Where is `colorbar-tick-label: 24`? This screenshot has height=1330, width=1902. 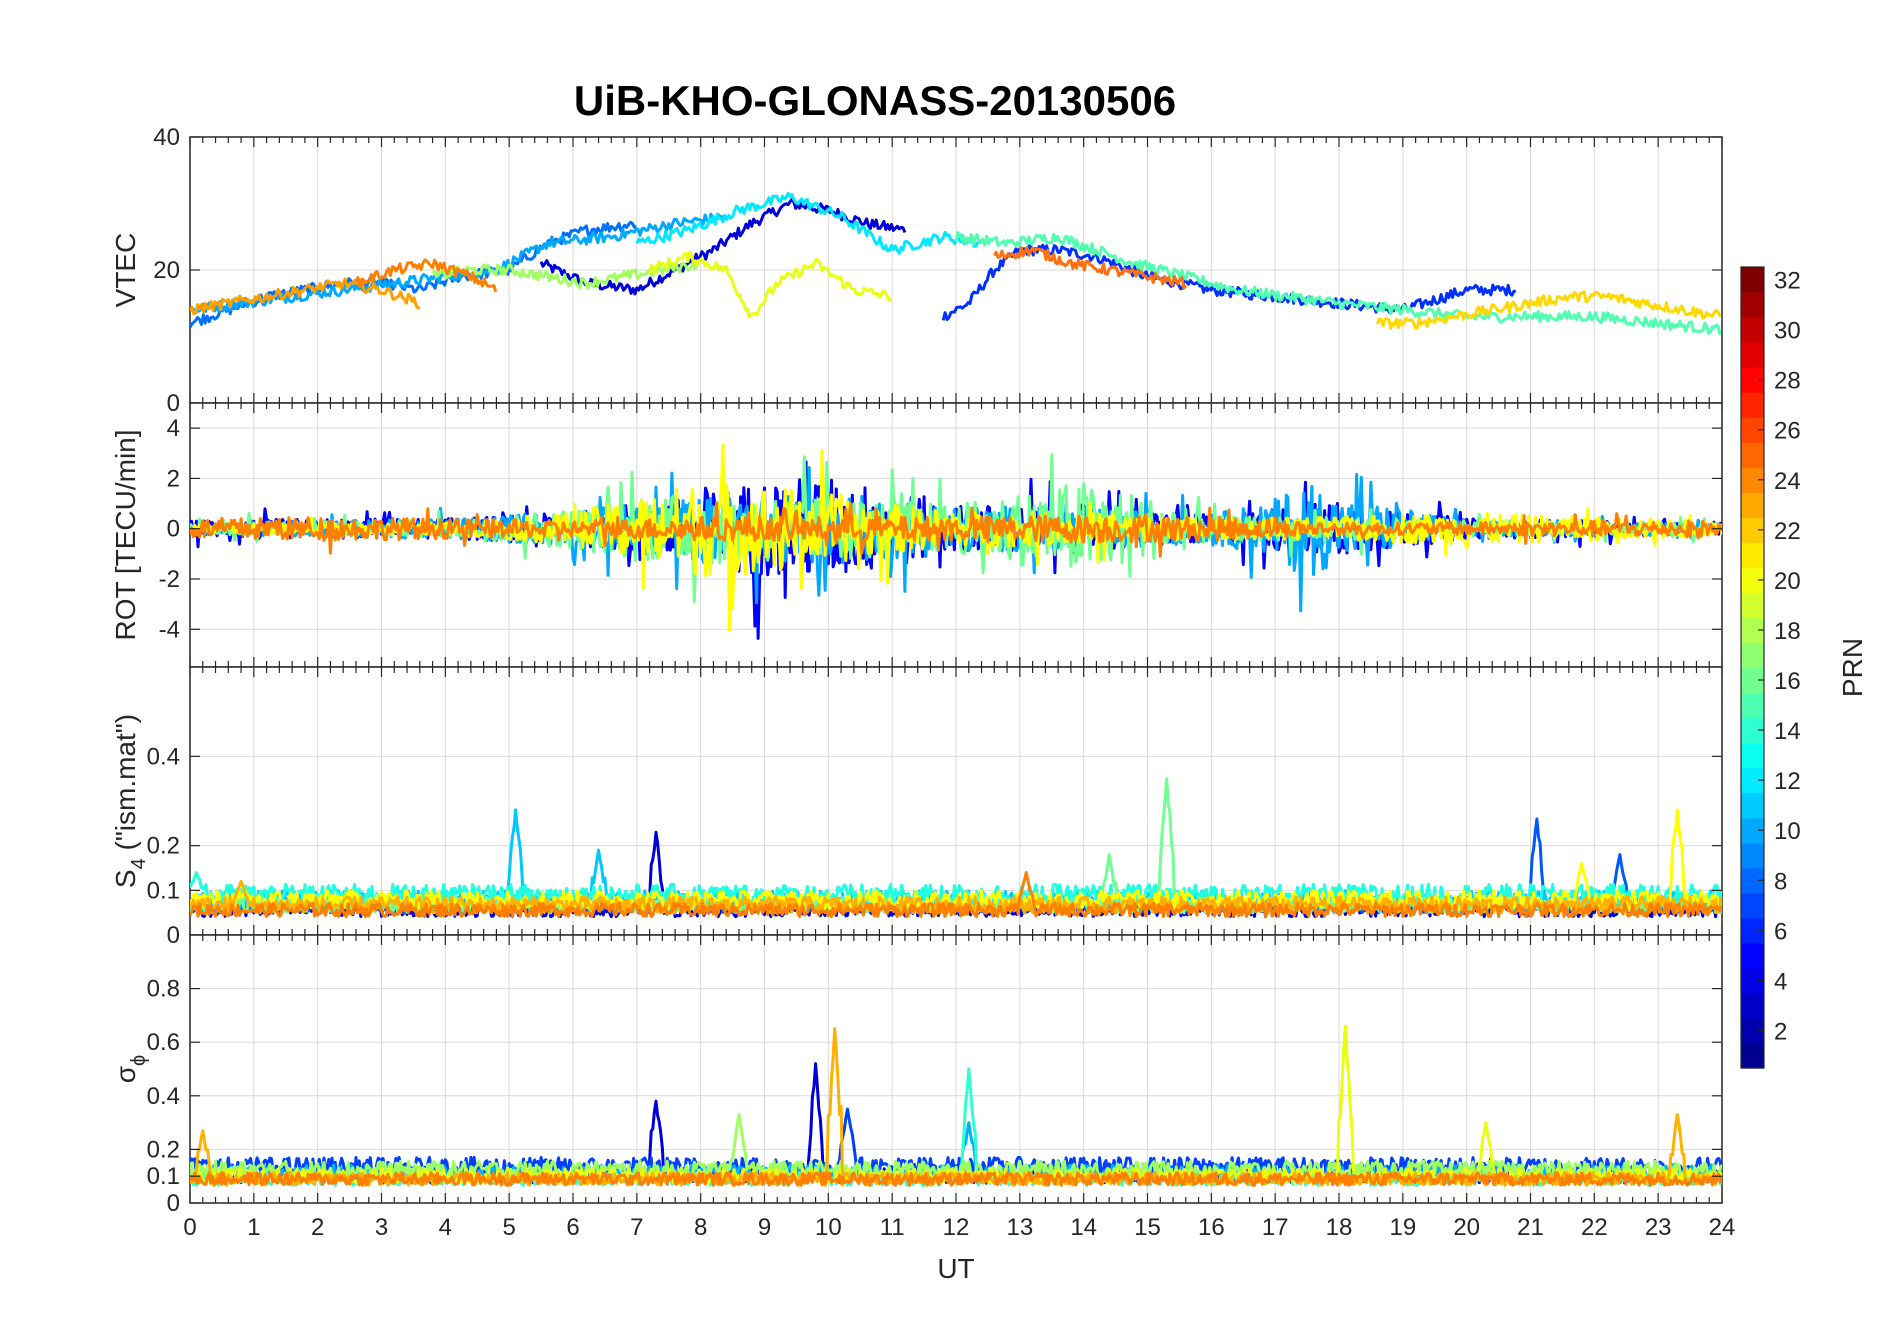 colorbar-tick-label: 24 is located at coordinates (1787, 481).